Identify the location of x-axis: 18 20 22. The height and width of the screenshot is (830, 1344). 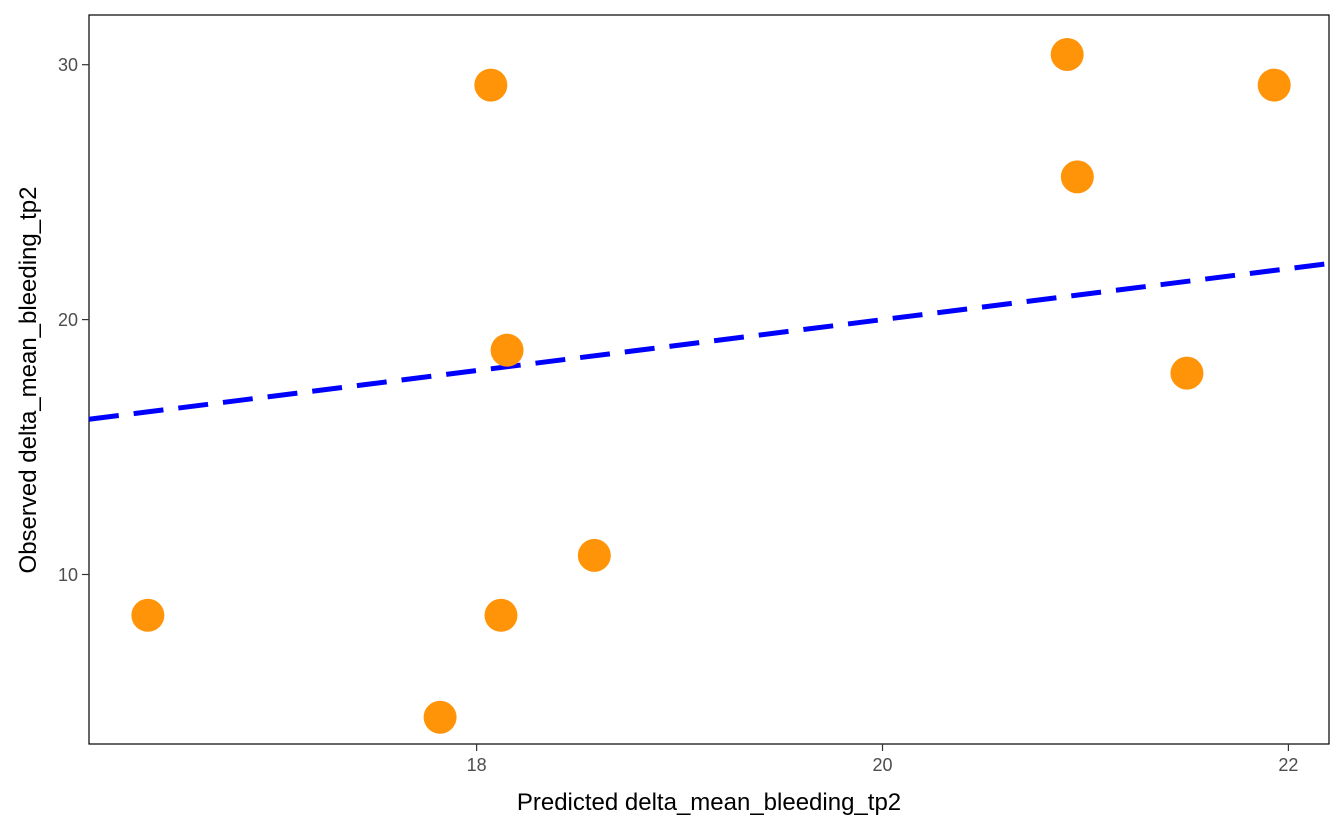
(882, 759).